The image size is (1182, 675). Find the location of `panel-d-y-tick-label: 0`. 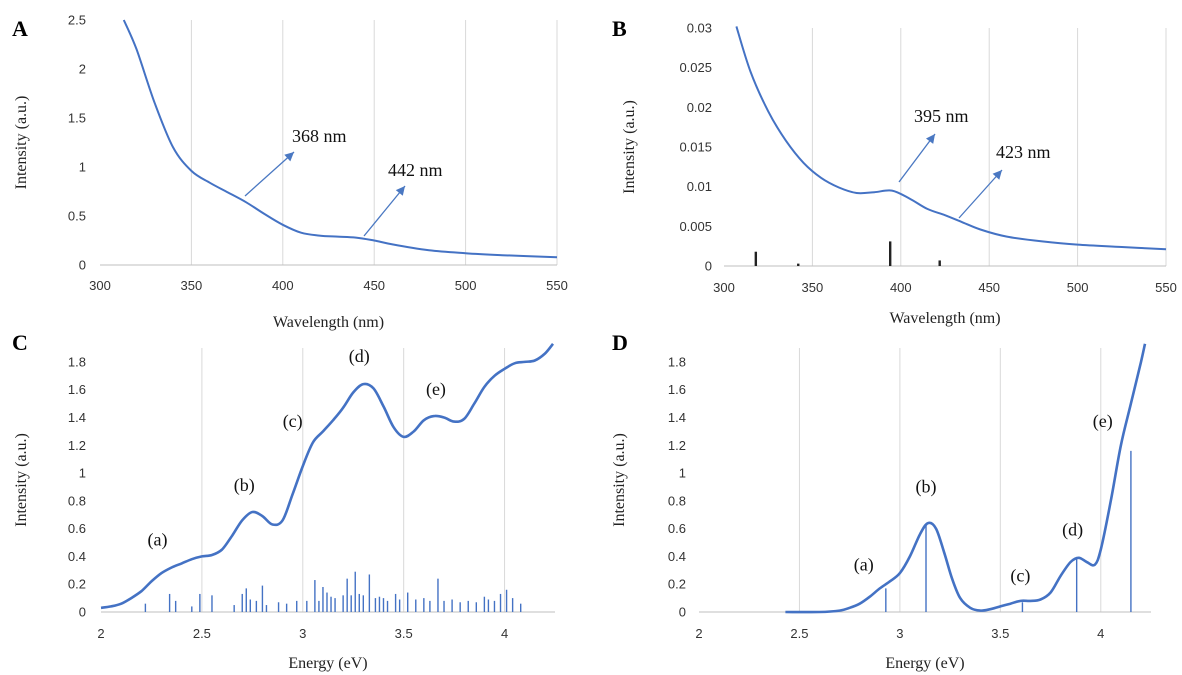

panel-d-y-tick-label: 0 is located at coordinates (682, 612).